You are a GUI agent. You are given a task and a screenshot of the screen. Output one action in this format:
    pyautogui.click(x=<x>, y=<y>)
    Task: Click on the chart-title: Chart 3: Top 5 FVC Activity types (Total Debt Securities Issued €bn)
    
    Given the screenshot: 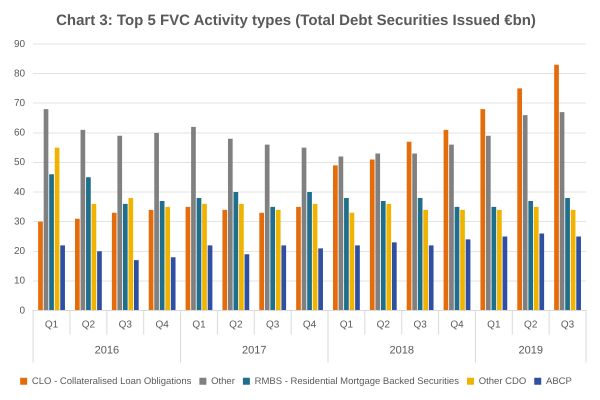 What is the action you would take?
    pyautogui.click(x=296, y=21)
    